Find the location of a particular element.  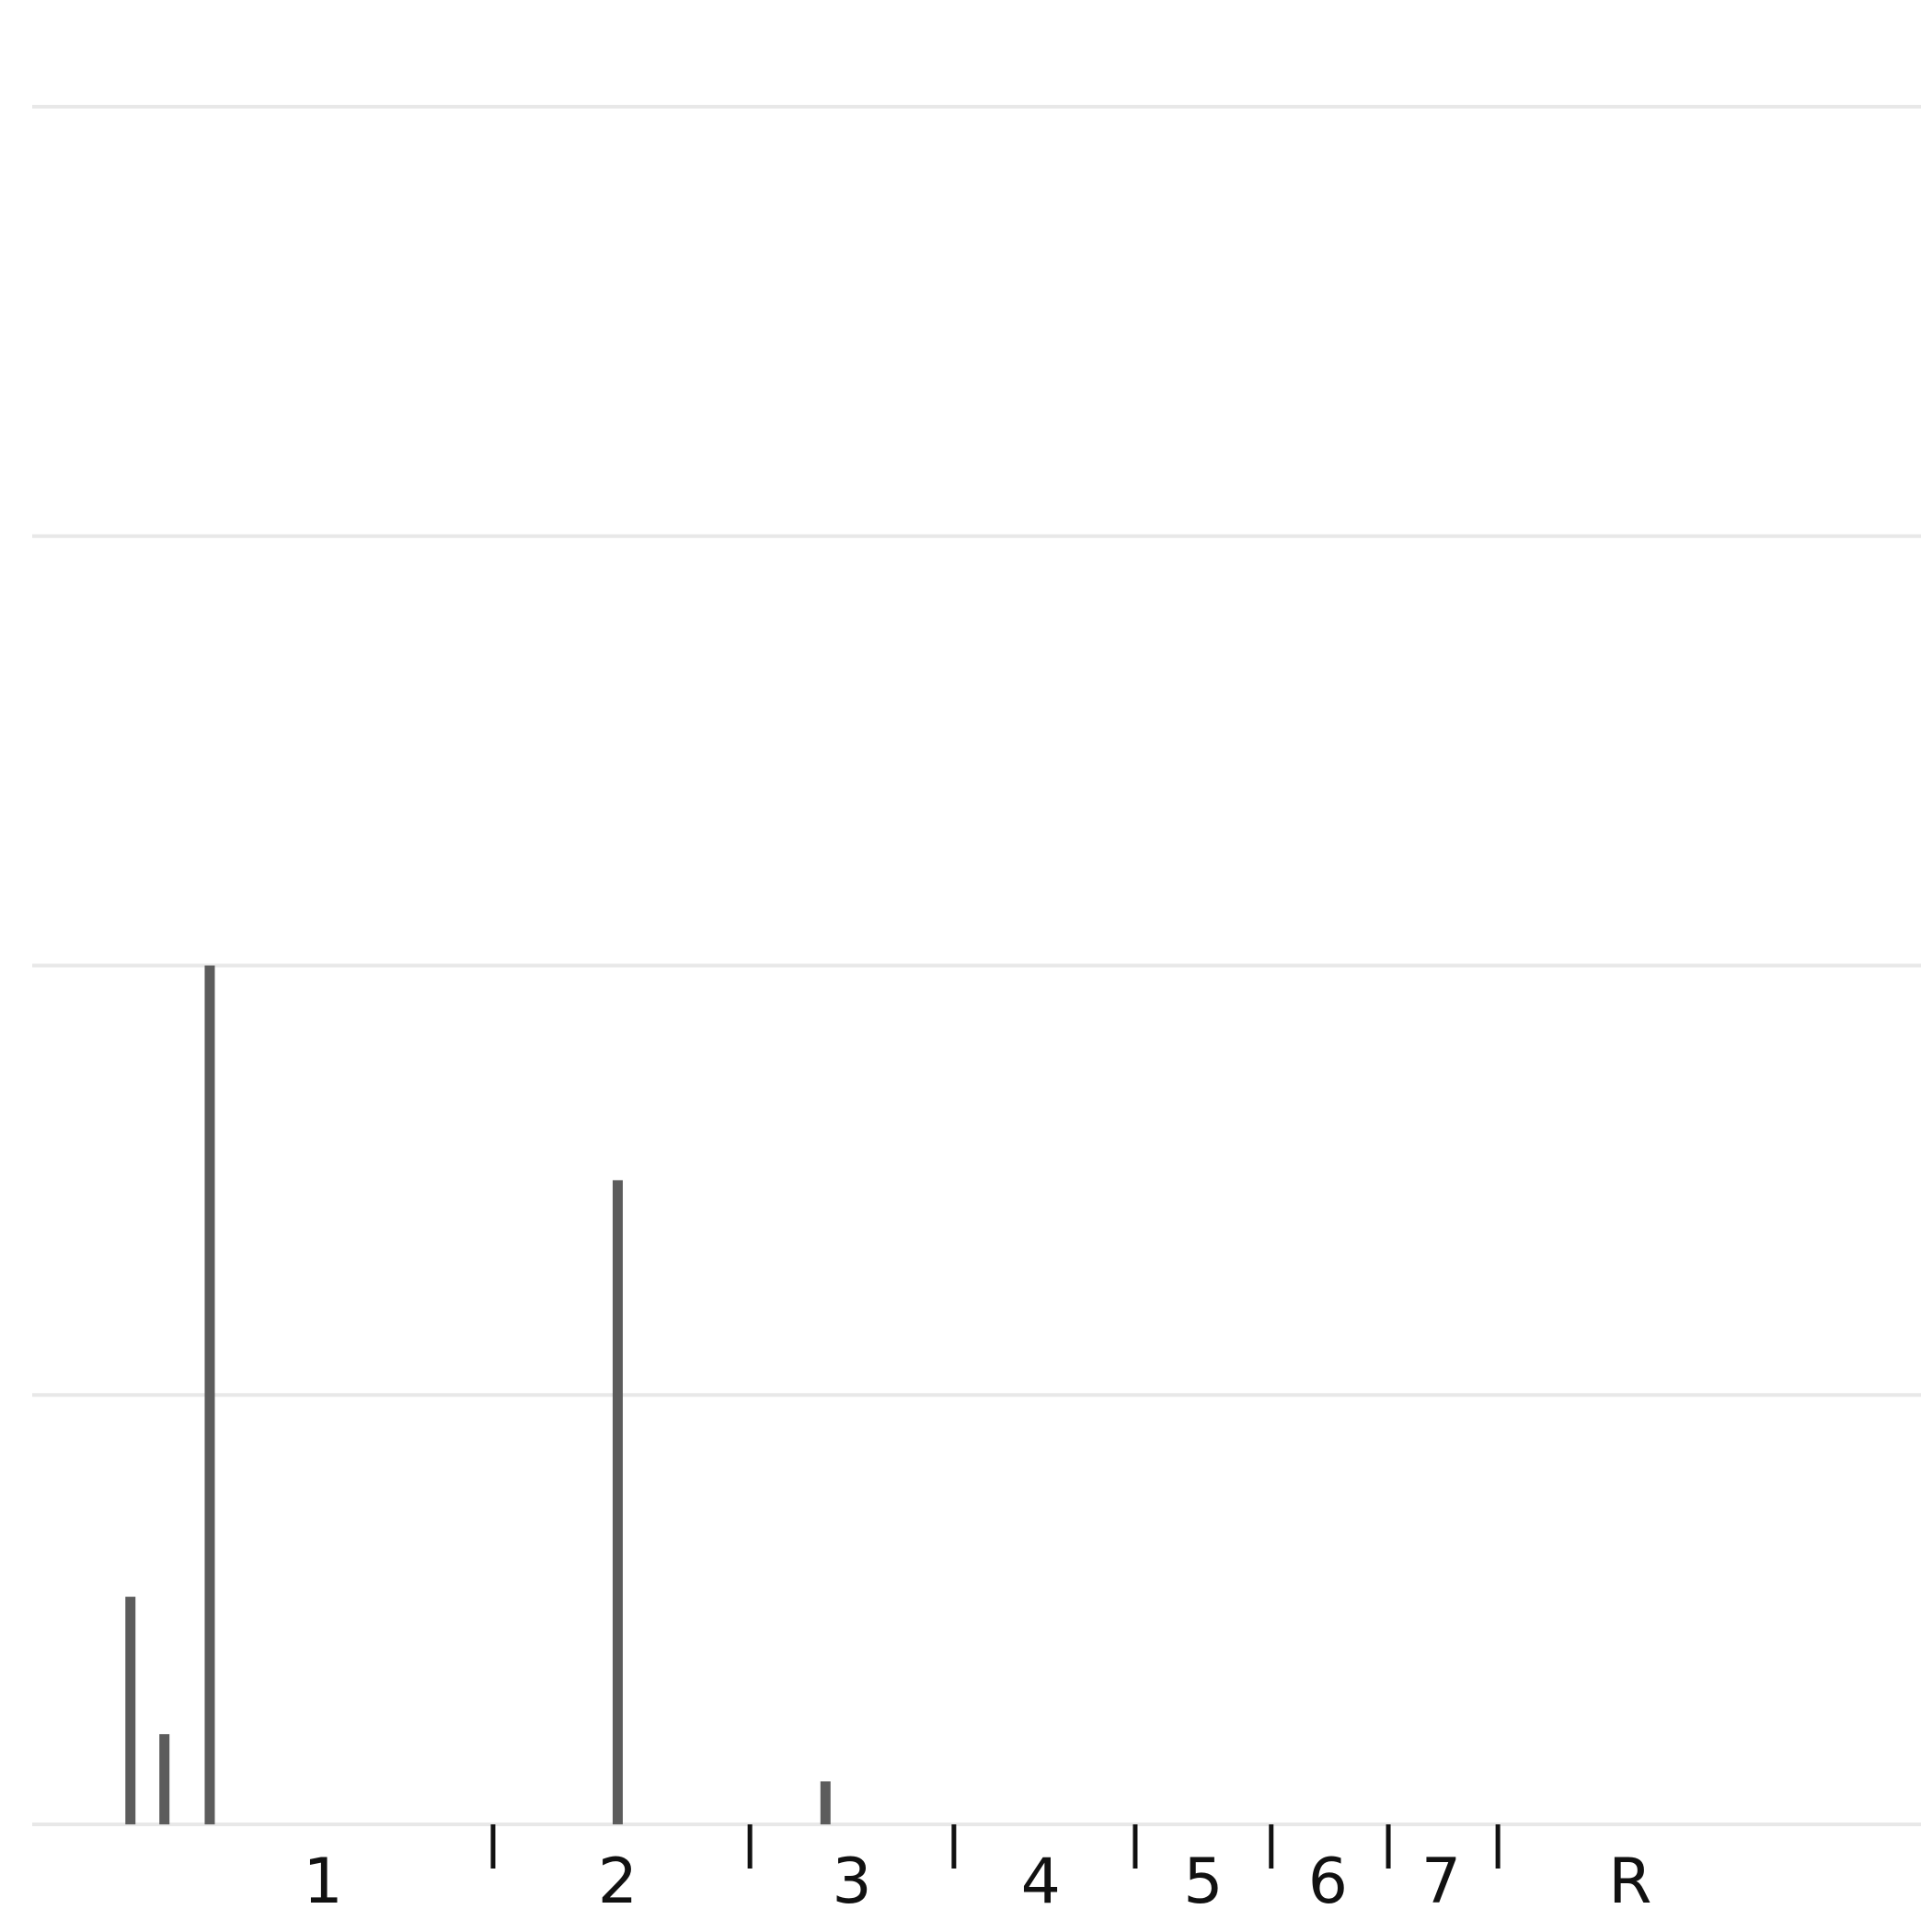

x-tick-label-6: 6 is located at coordinates (1328, 1882).